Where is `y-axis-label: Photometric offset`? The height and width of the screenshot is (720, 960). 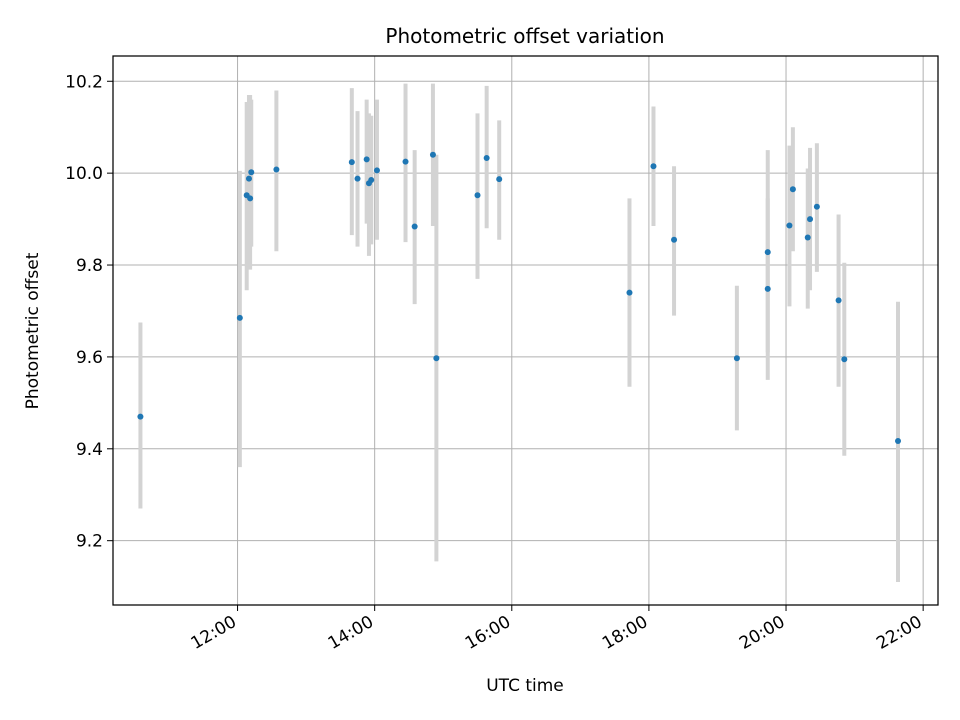 y-axis-label: Photometric offset is located at coordinates (33, 330).